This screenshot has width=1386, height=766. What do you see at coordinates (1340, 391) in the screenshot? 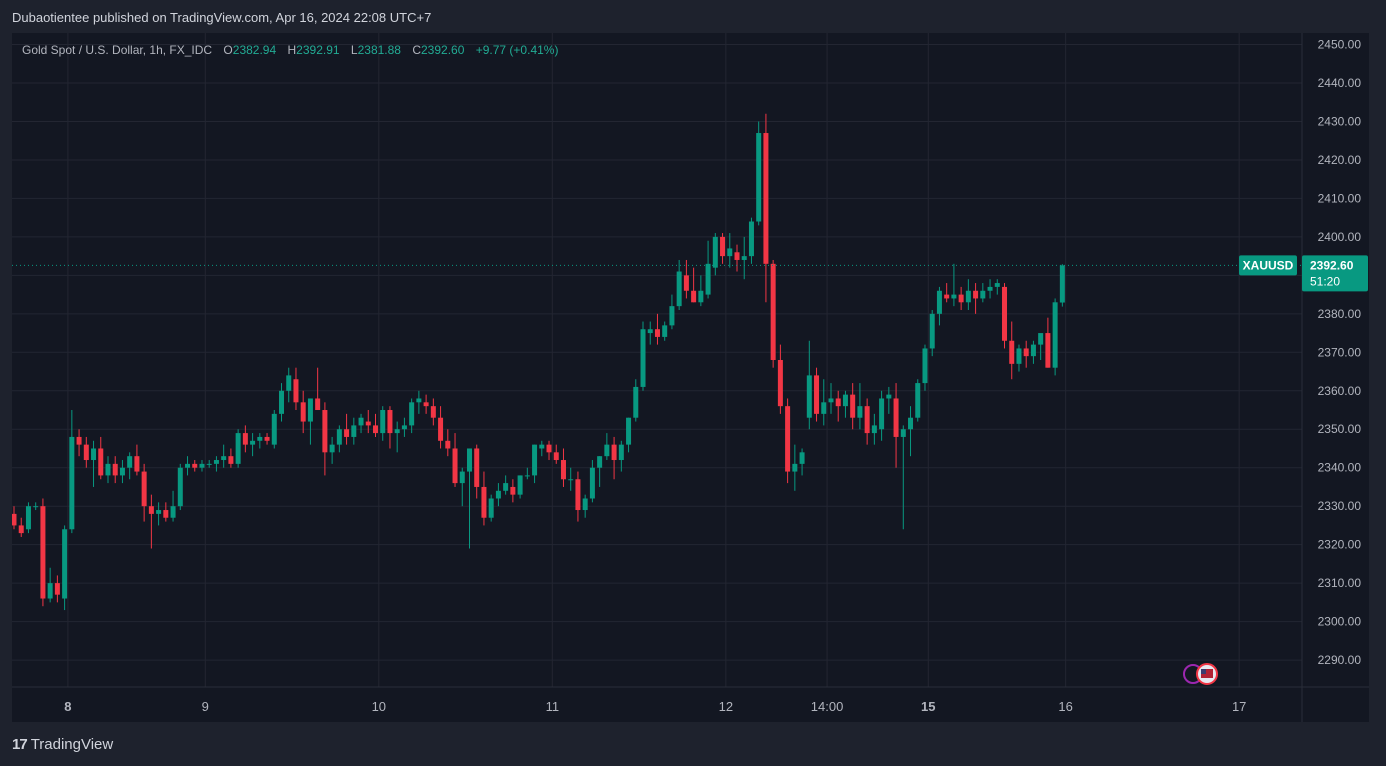
I see `y-tick-label: 2360.00` at bounding box center [1340, 391].